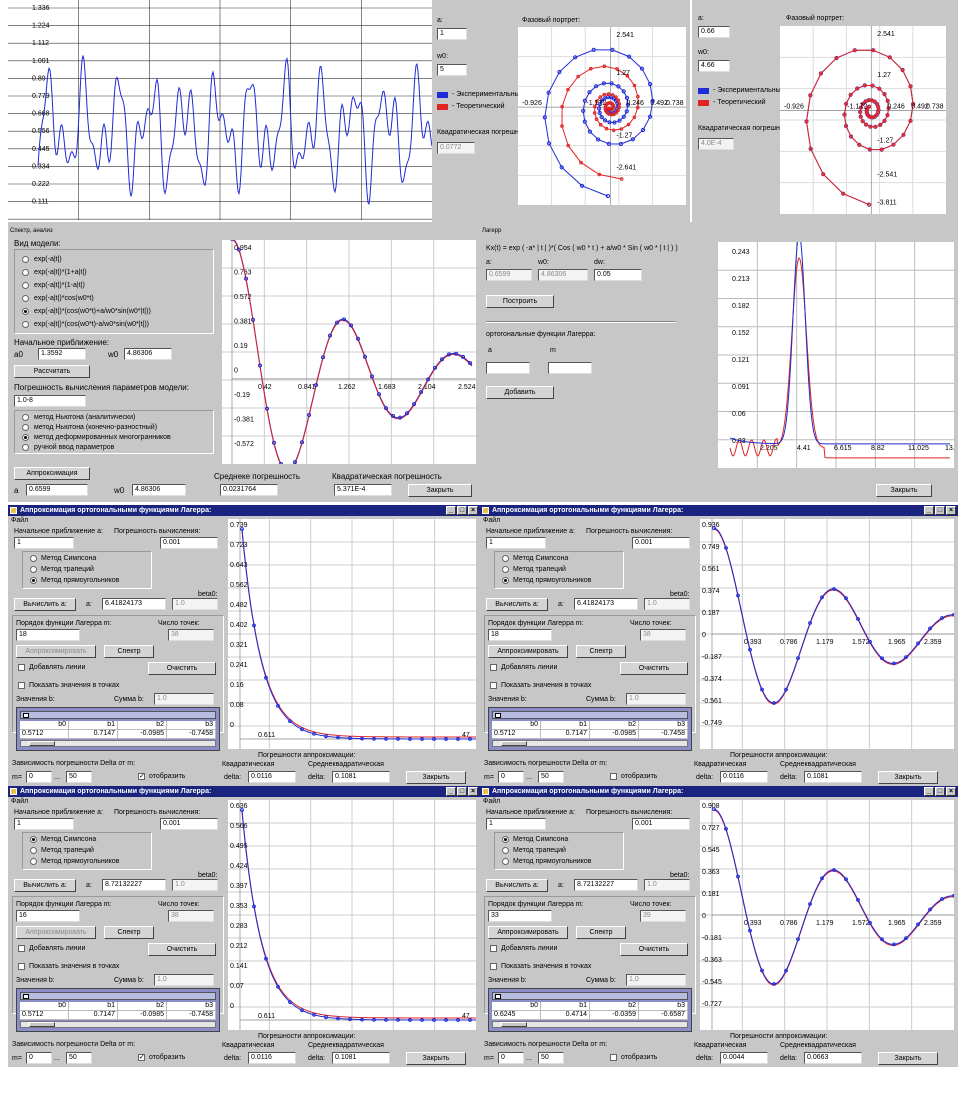 The width and height of the screenshot is (958, 1119). What do you see at coordinates (613, 1057) in the screenshot?
I see `show-checkbox` at bounding box center [613, 1057].